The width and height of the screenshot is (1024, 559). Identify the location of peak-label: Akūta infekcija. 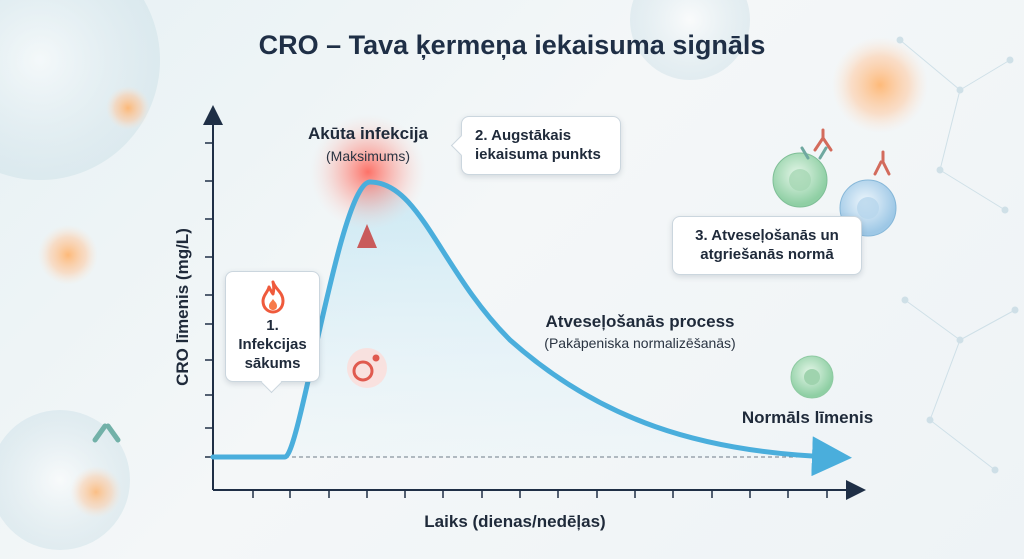
(368, 133).